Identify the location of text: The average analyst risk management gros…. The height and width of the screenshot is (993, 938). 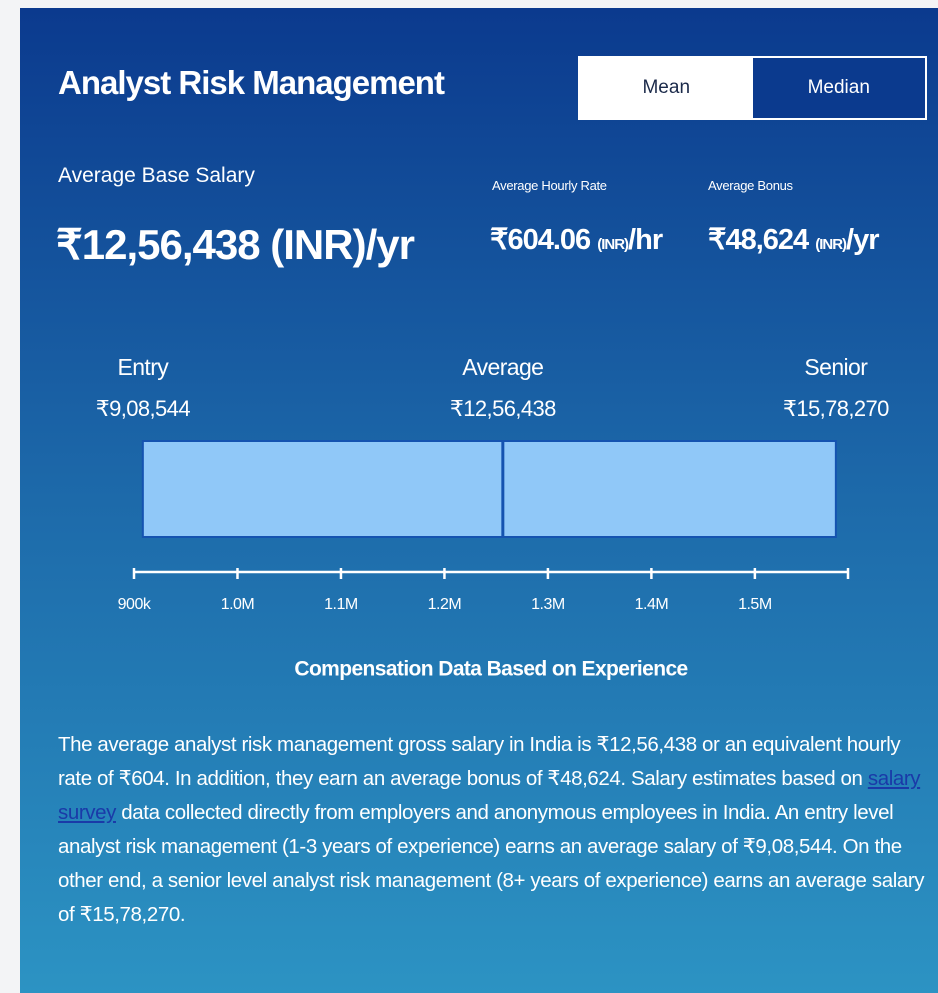
(479, 761).